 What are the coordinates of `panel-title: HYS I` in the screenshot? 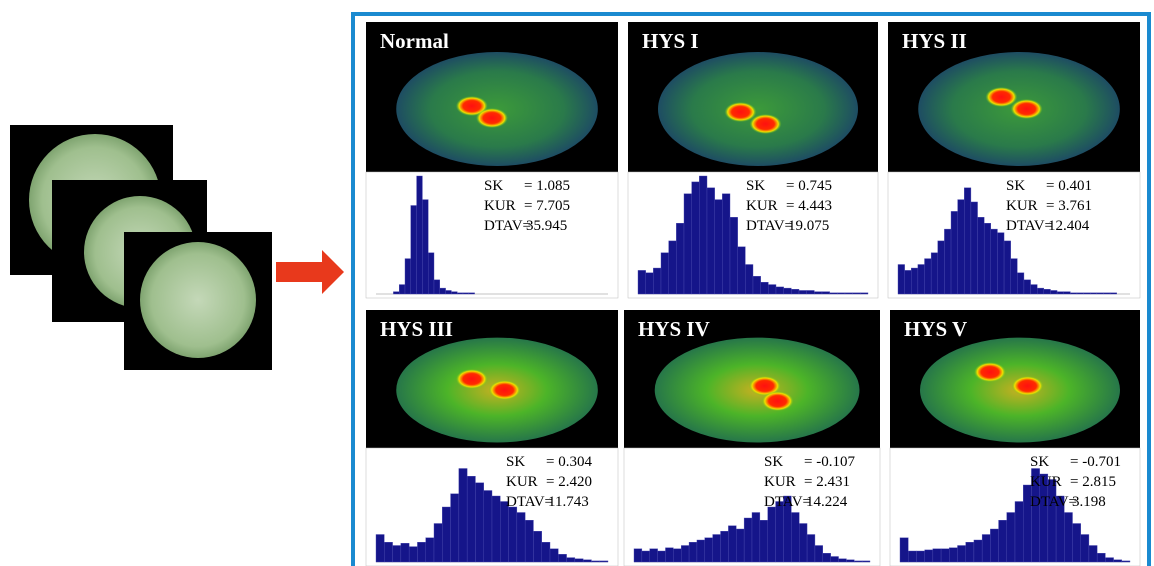 It's located at (670, 41).